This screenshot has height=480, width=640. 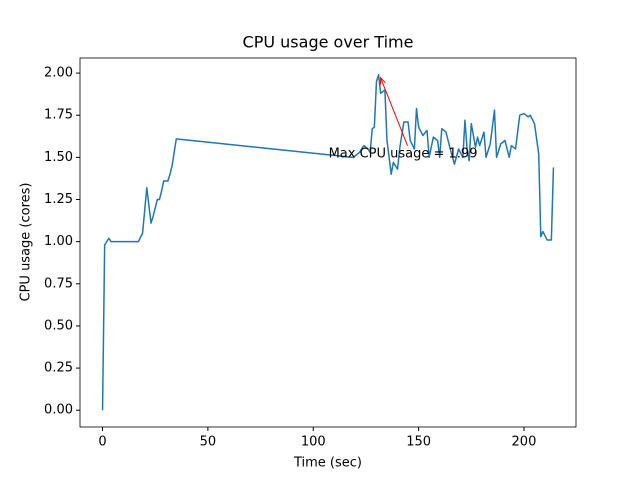 I want to click on chart-title: CPU usage over Time, so click(x=328, y=42).